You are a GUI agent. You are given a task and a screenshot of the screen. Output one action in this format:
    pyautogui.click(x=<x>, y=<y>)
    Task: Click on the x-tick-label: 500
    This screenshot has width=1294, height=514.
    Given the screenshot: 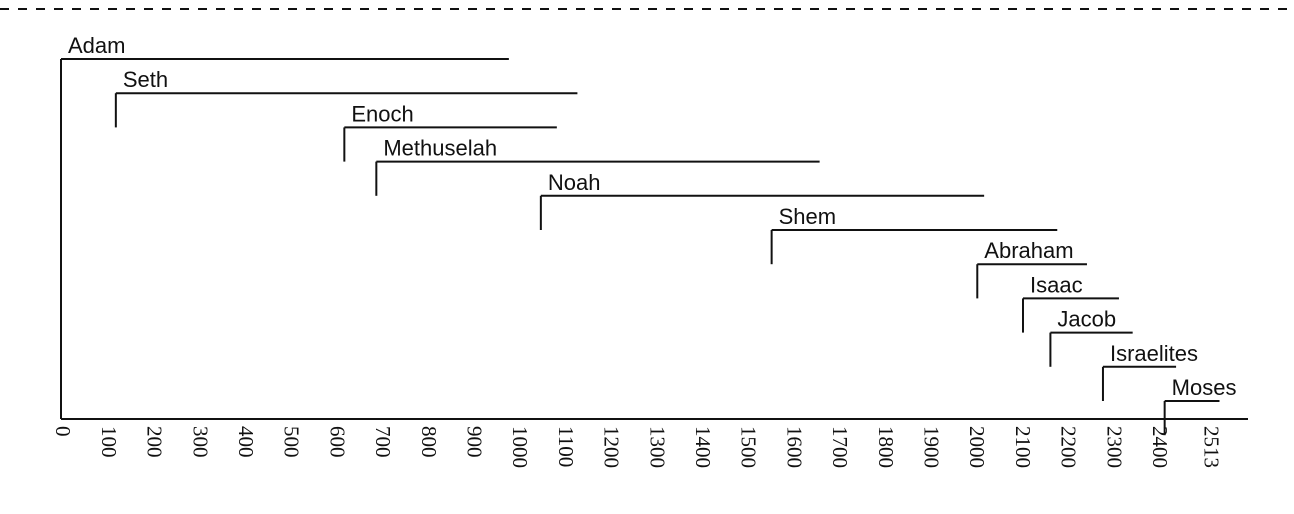 What is the action you would take?
    pyautogui.click(x=292, y=442)
    